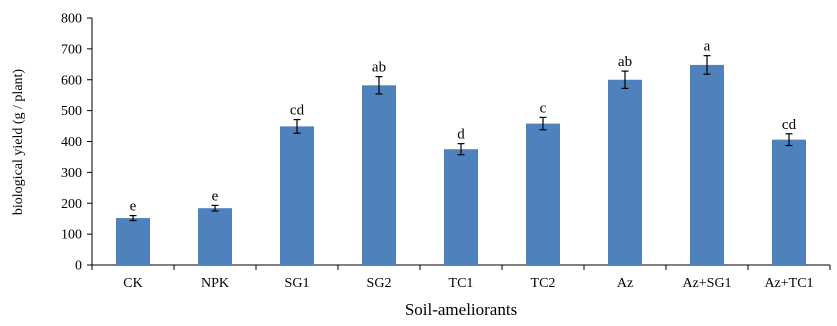 Image resolution: width=837 pixels, height=326 pixels. I want to click on y-tick-label: 0, so click(78, 266).